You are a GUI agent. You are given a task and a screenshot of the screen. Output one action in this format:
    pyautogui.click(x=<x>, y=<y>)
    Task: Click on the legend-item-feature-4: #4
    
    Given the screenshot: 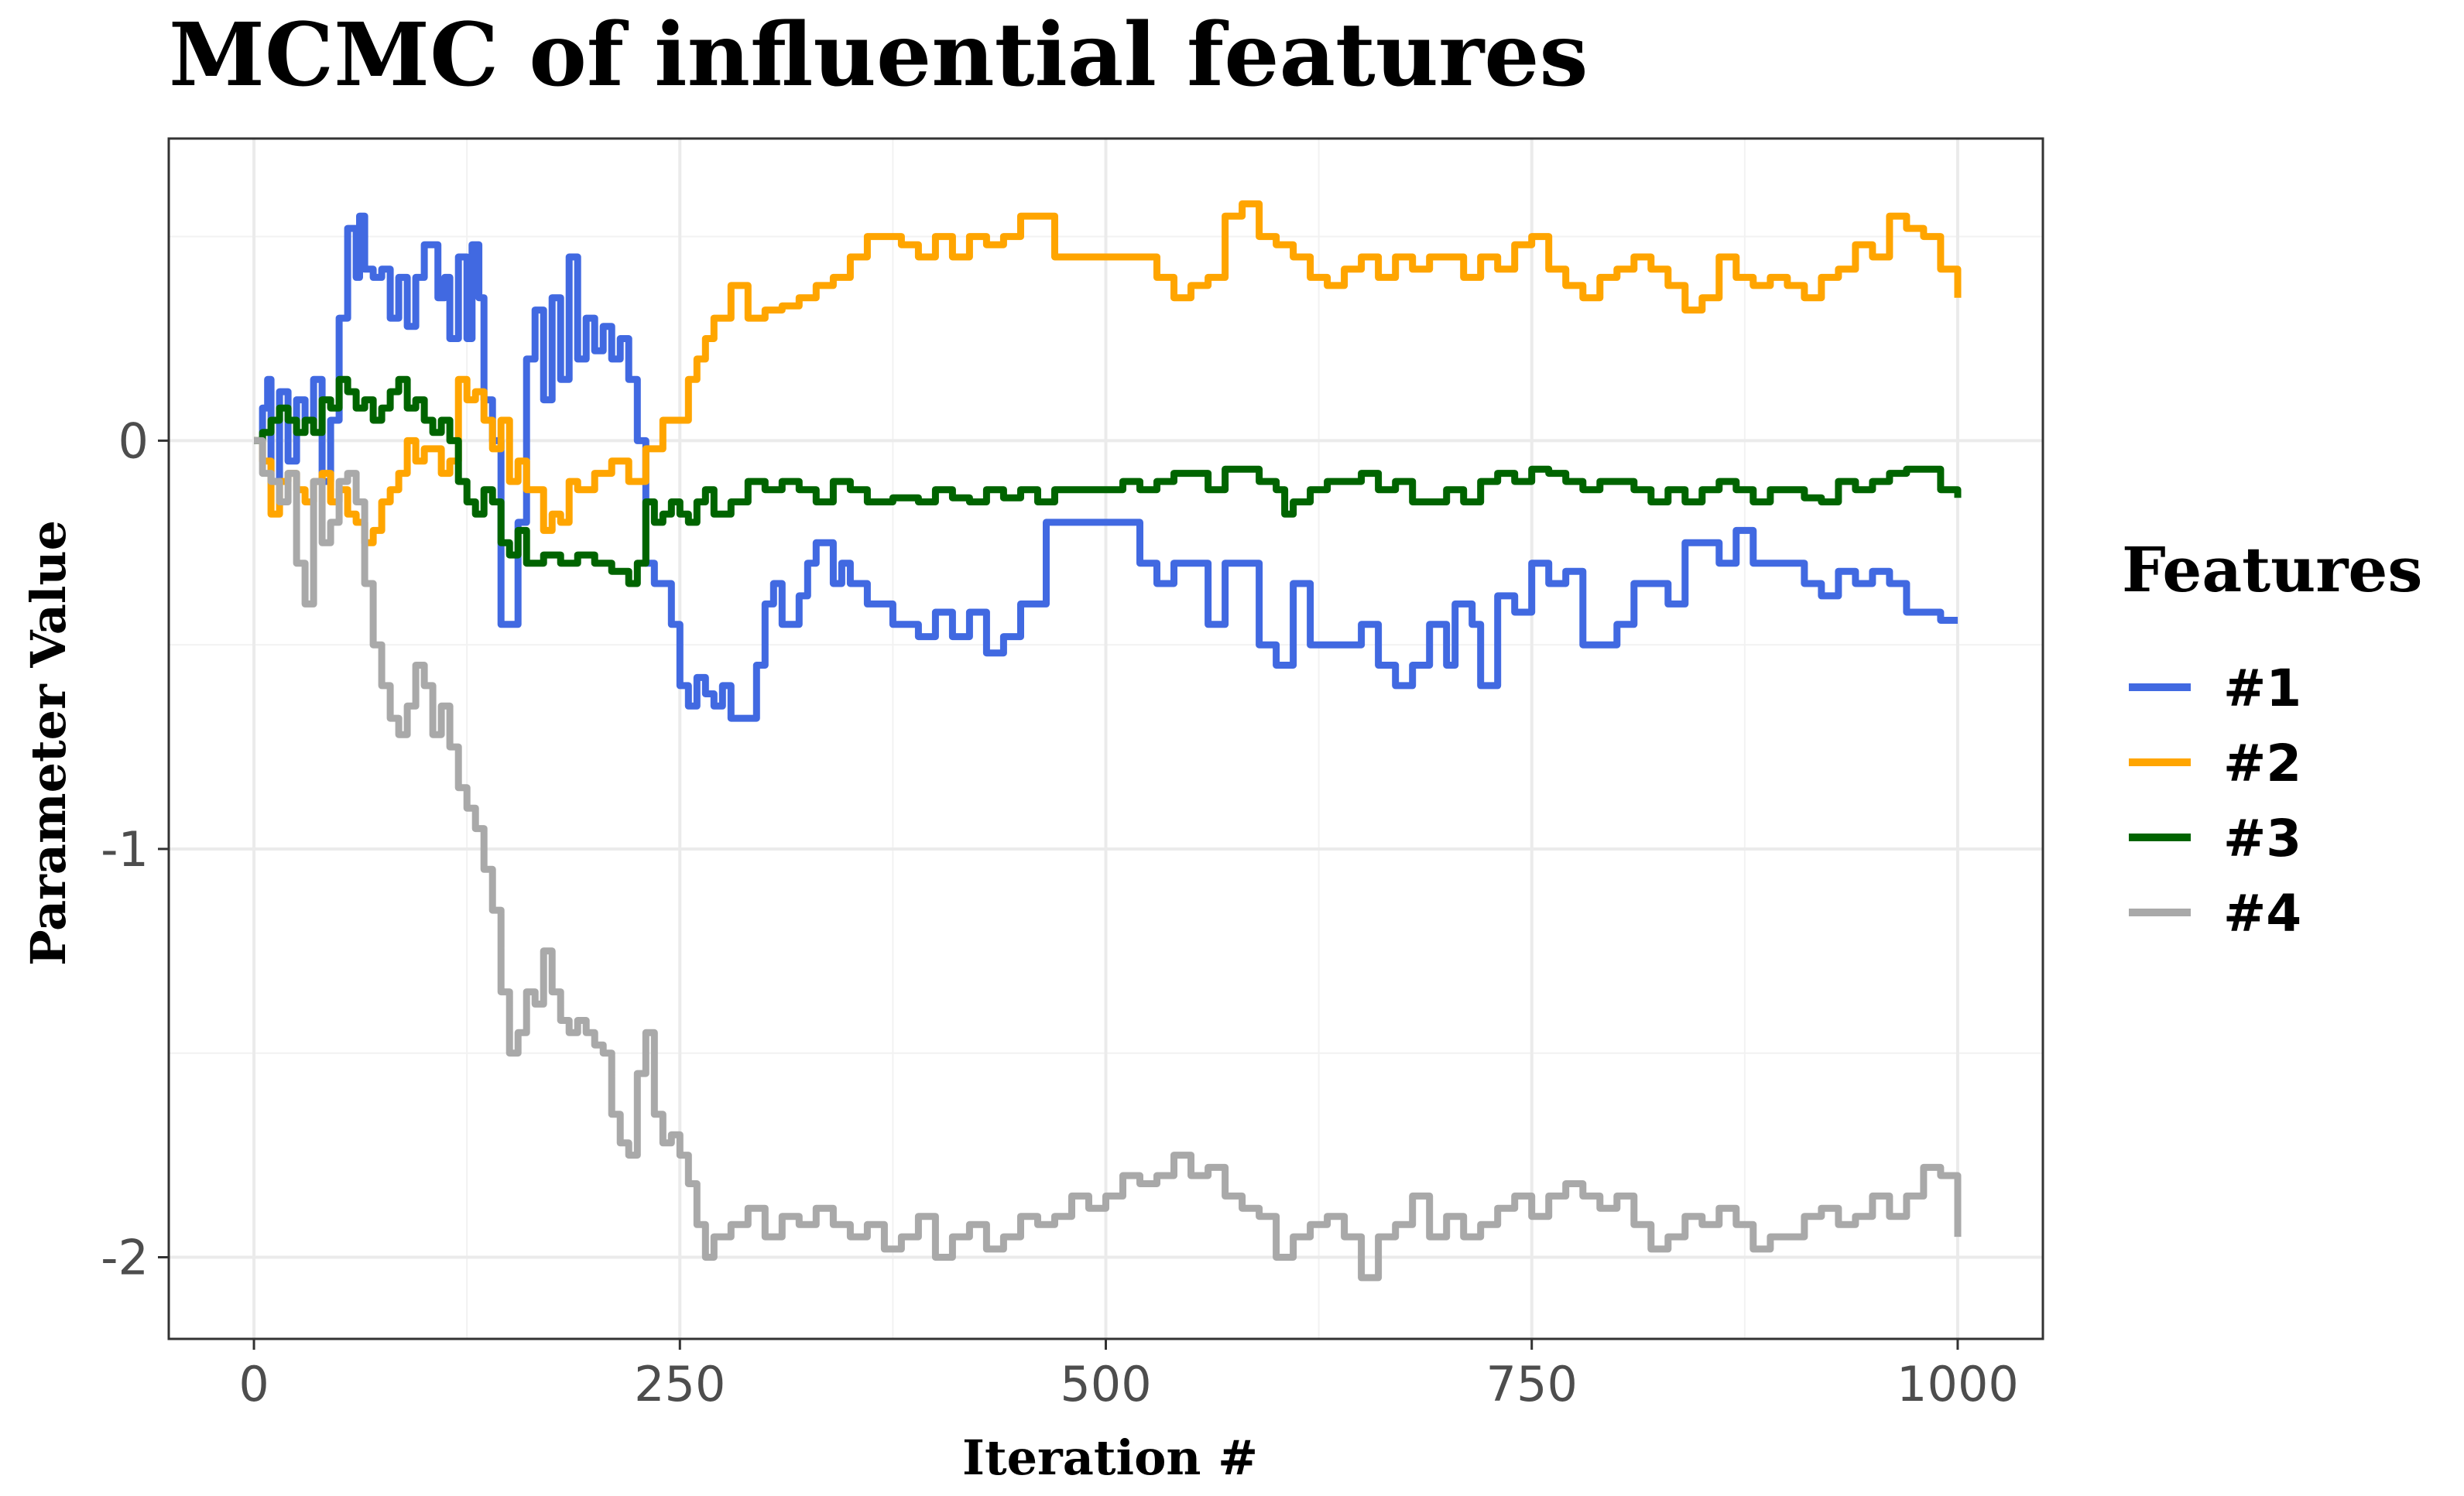 What is the action you would take?
    pyautogui.click(x=2215, y=913)
    